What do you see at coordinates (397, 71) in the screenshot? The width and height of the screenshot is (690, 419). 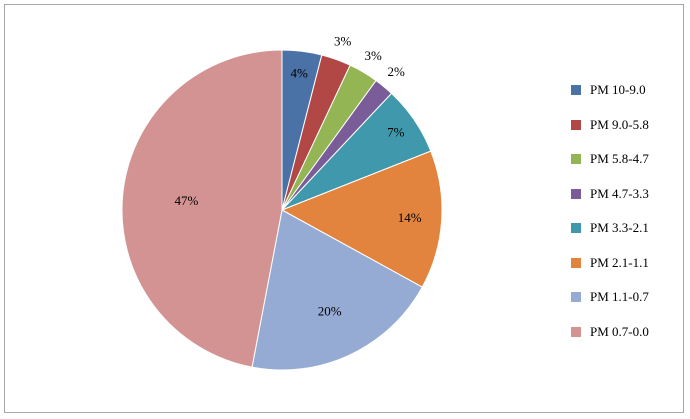 I see `slice-label-4: 2%` at bounding box center [397, 71].